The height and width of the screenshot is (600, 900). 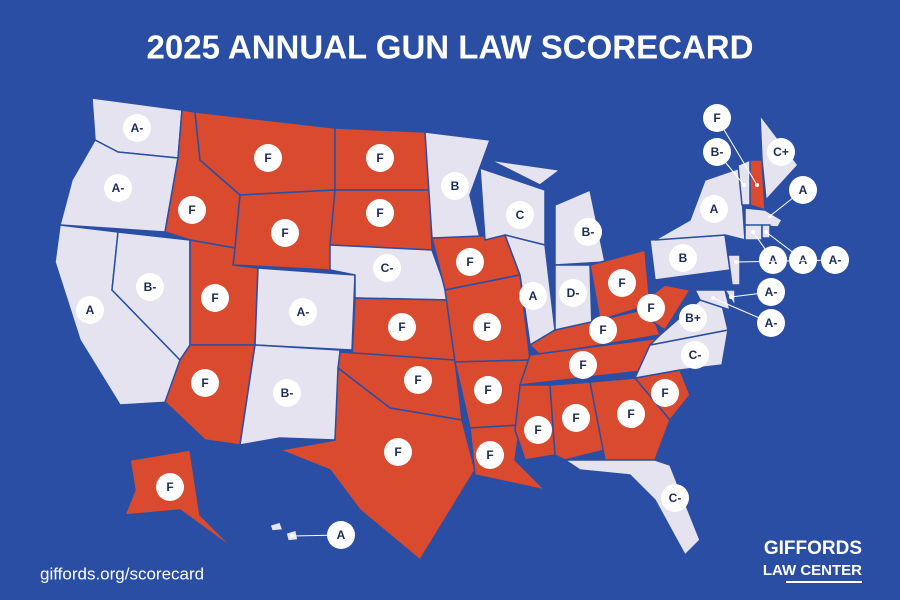 What do you see at coordinates (122, 573) in the screenshot?
I see `footer-url: giffords.org/scorecard` at bounding box center [122, 573].